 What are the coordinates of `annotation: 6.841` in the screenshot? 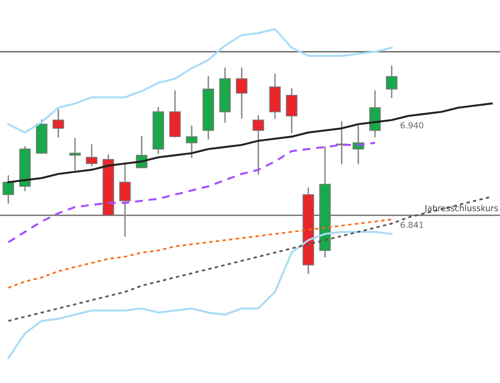 It's located at (412, 225).